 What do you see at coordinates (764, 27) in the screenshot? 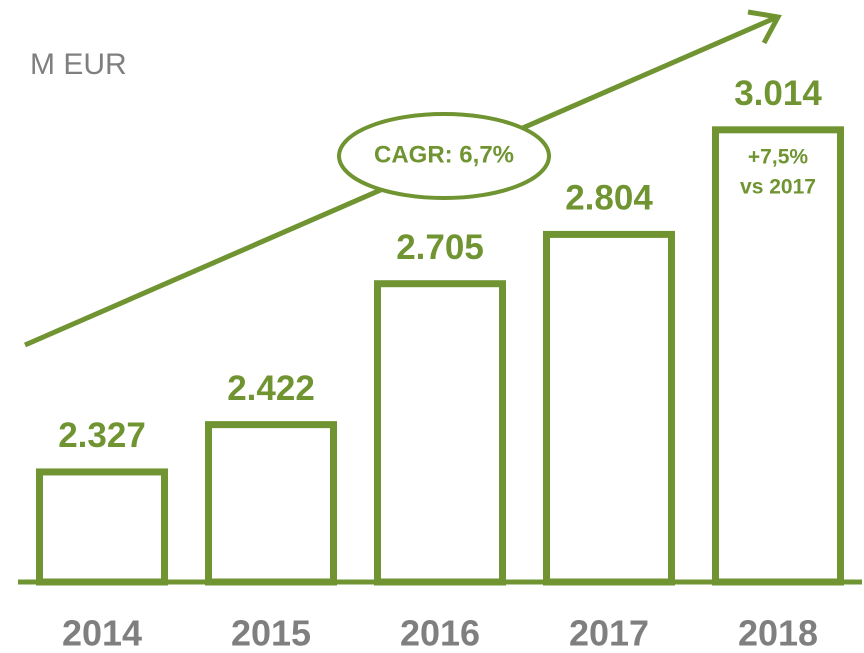
I see `arrow-head` at bounding box center [764, 27].